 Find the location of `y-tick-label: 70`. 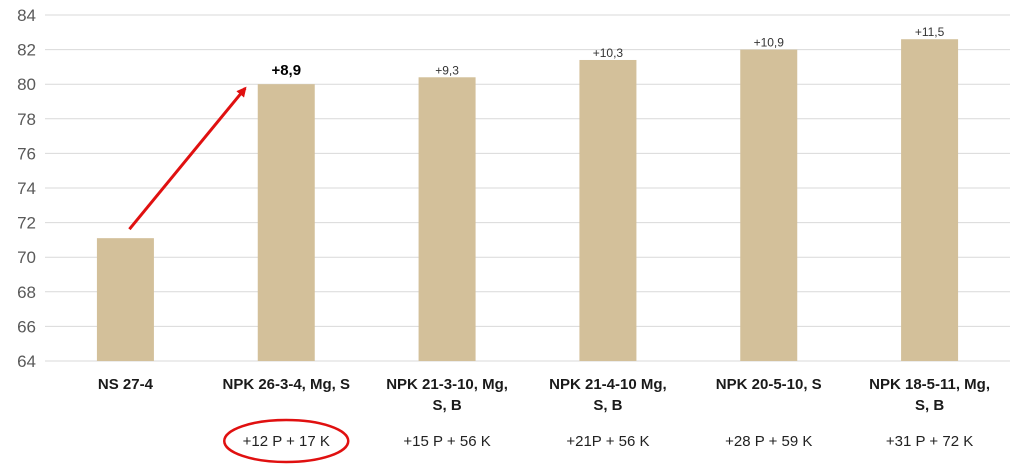

y-tick-label: 70 is located at coordinates (26, 257).